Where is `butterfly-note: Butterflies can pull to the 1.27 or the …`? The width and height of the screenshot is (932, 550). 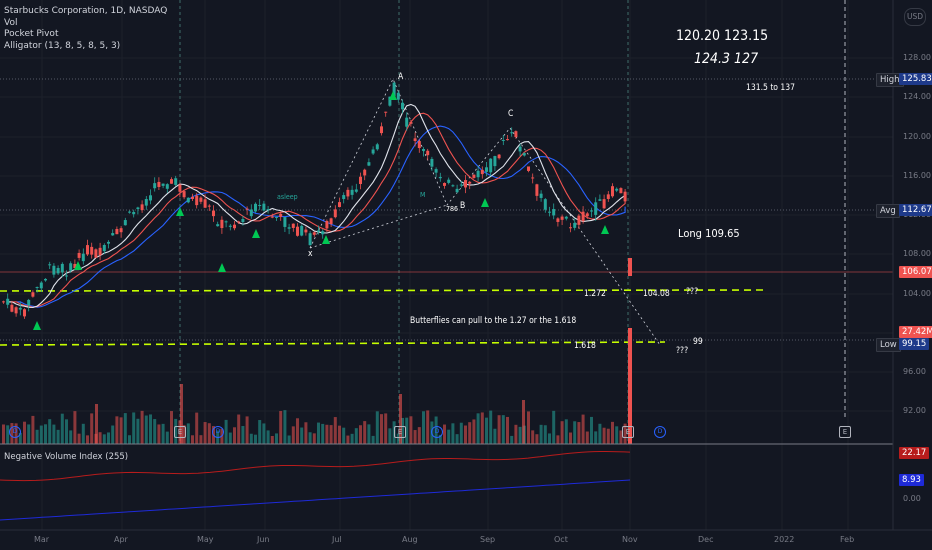 butterfly-note: Butterflies can pull to the 1.27 or the … is located at coordinates (493, 321).